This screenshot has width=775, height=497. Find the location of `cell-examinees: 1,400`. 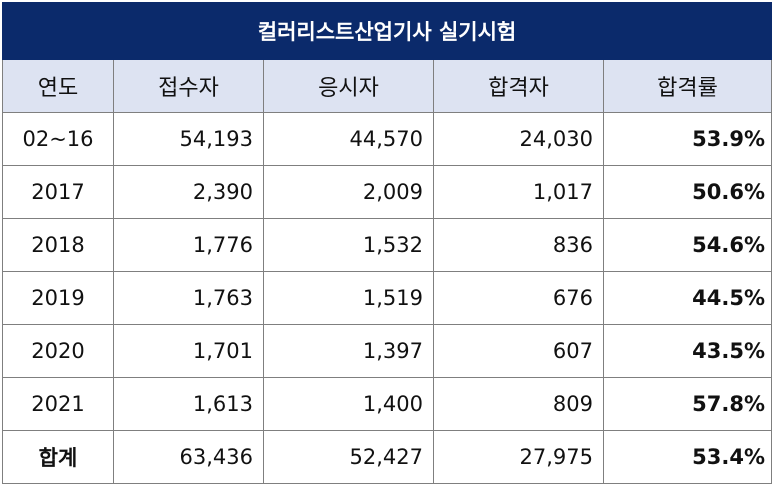

cell-examinees: 1,400 is located at coordinates (348, 404).